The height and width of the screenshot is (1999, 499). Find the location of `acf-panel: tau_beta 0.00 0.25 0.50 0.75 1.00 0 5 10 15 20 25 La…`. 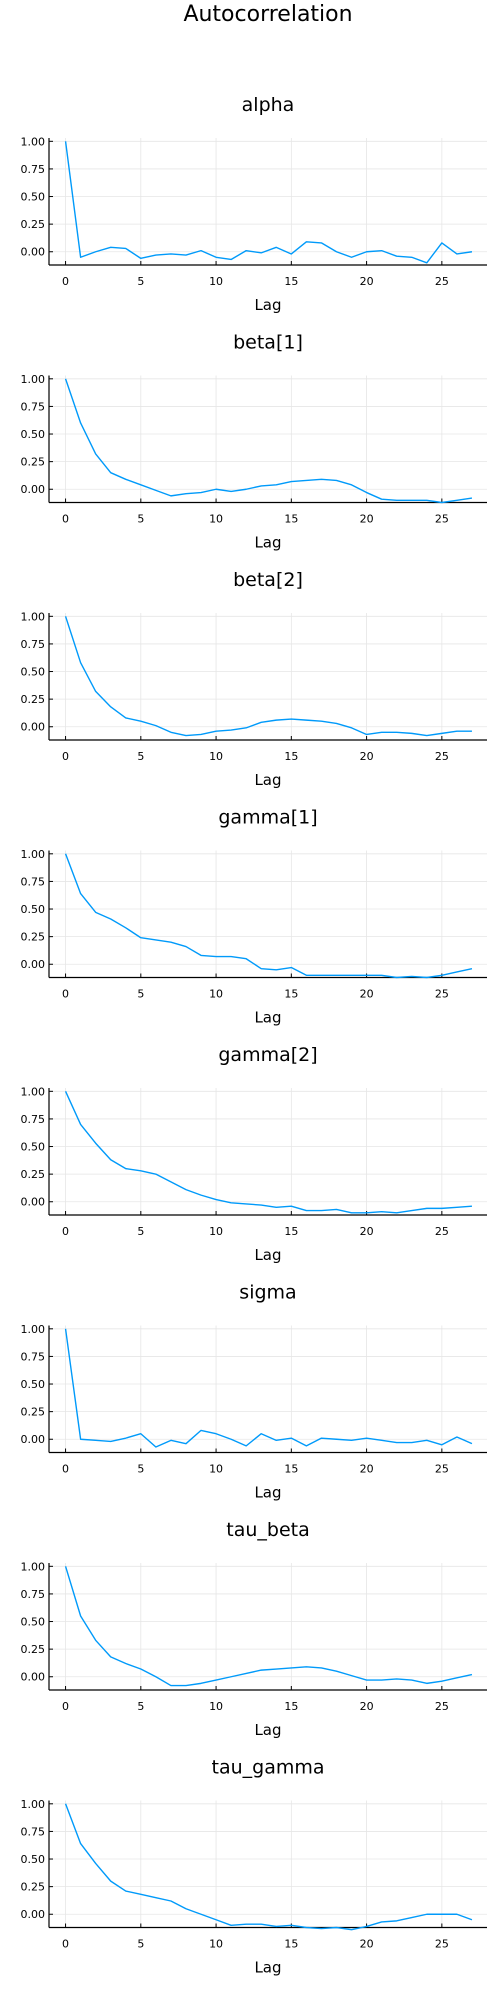

acf-panel: tau_beta 0.00 0.25 0.50 0.75 1.00 0 5 10 15 20 25 La… is located at coordinates (254, 1629).